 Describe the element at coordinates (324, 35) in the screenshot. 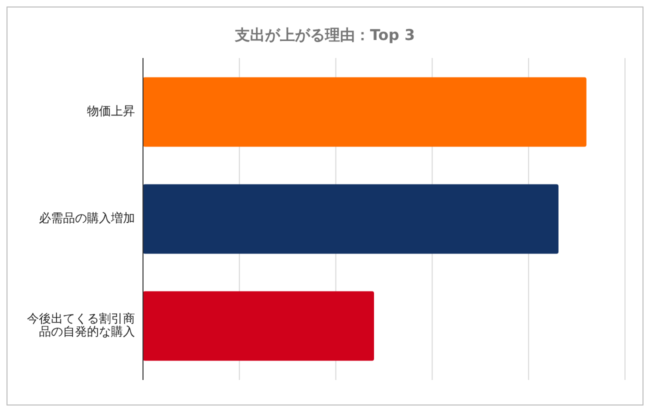

I see `chart-title: 支出が上がる理由：Top 3` at that location.